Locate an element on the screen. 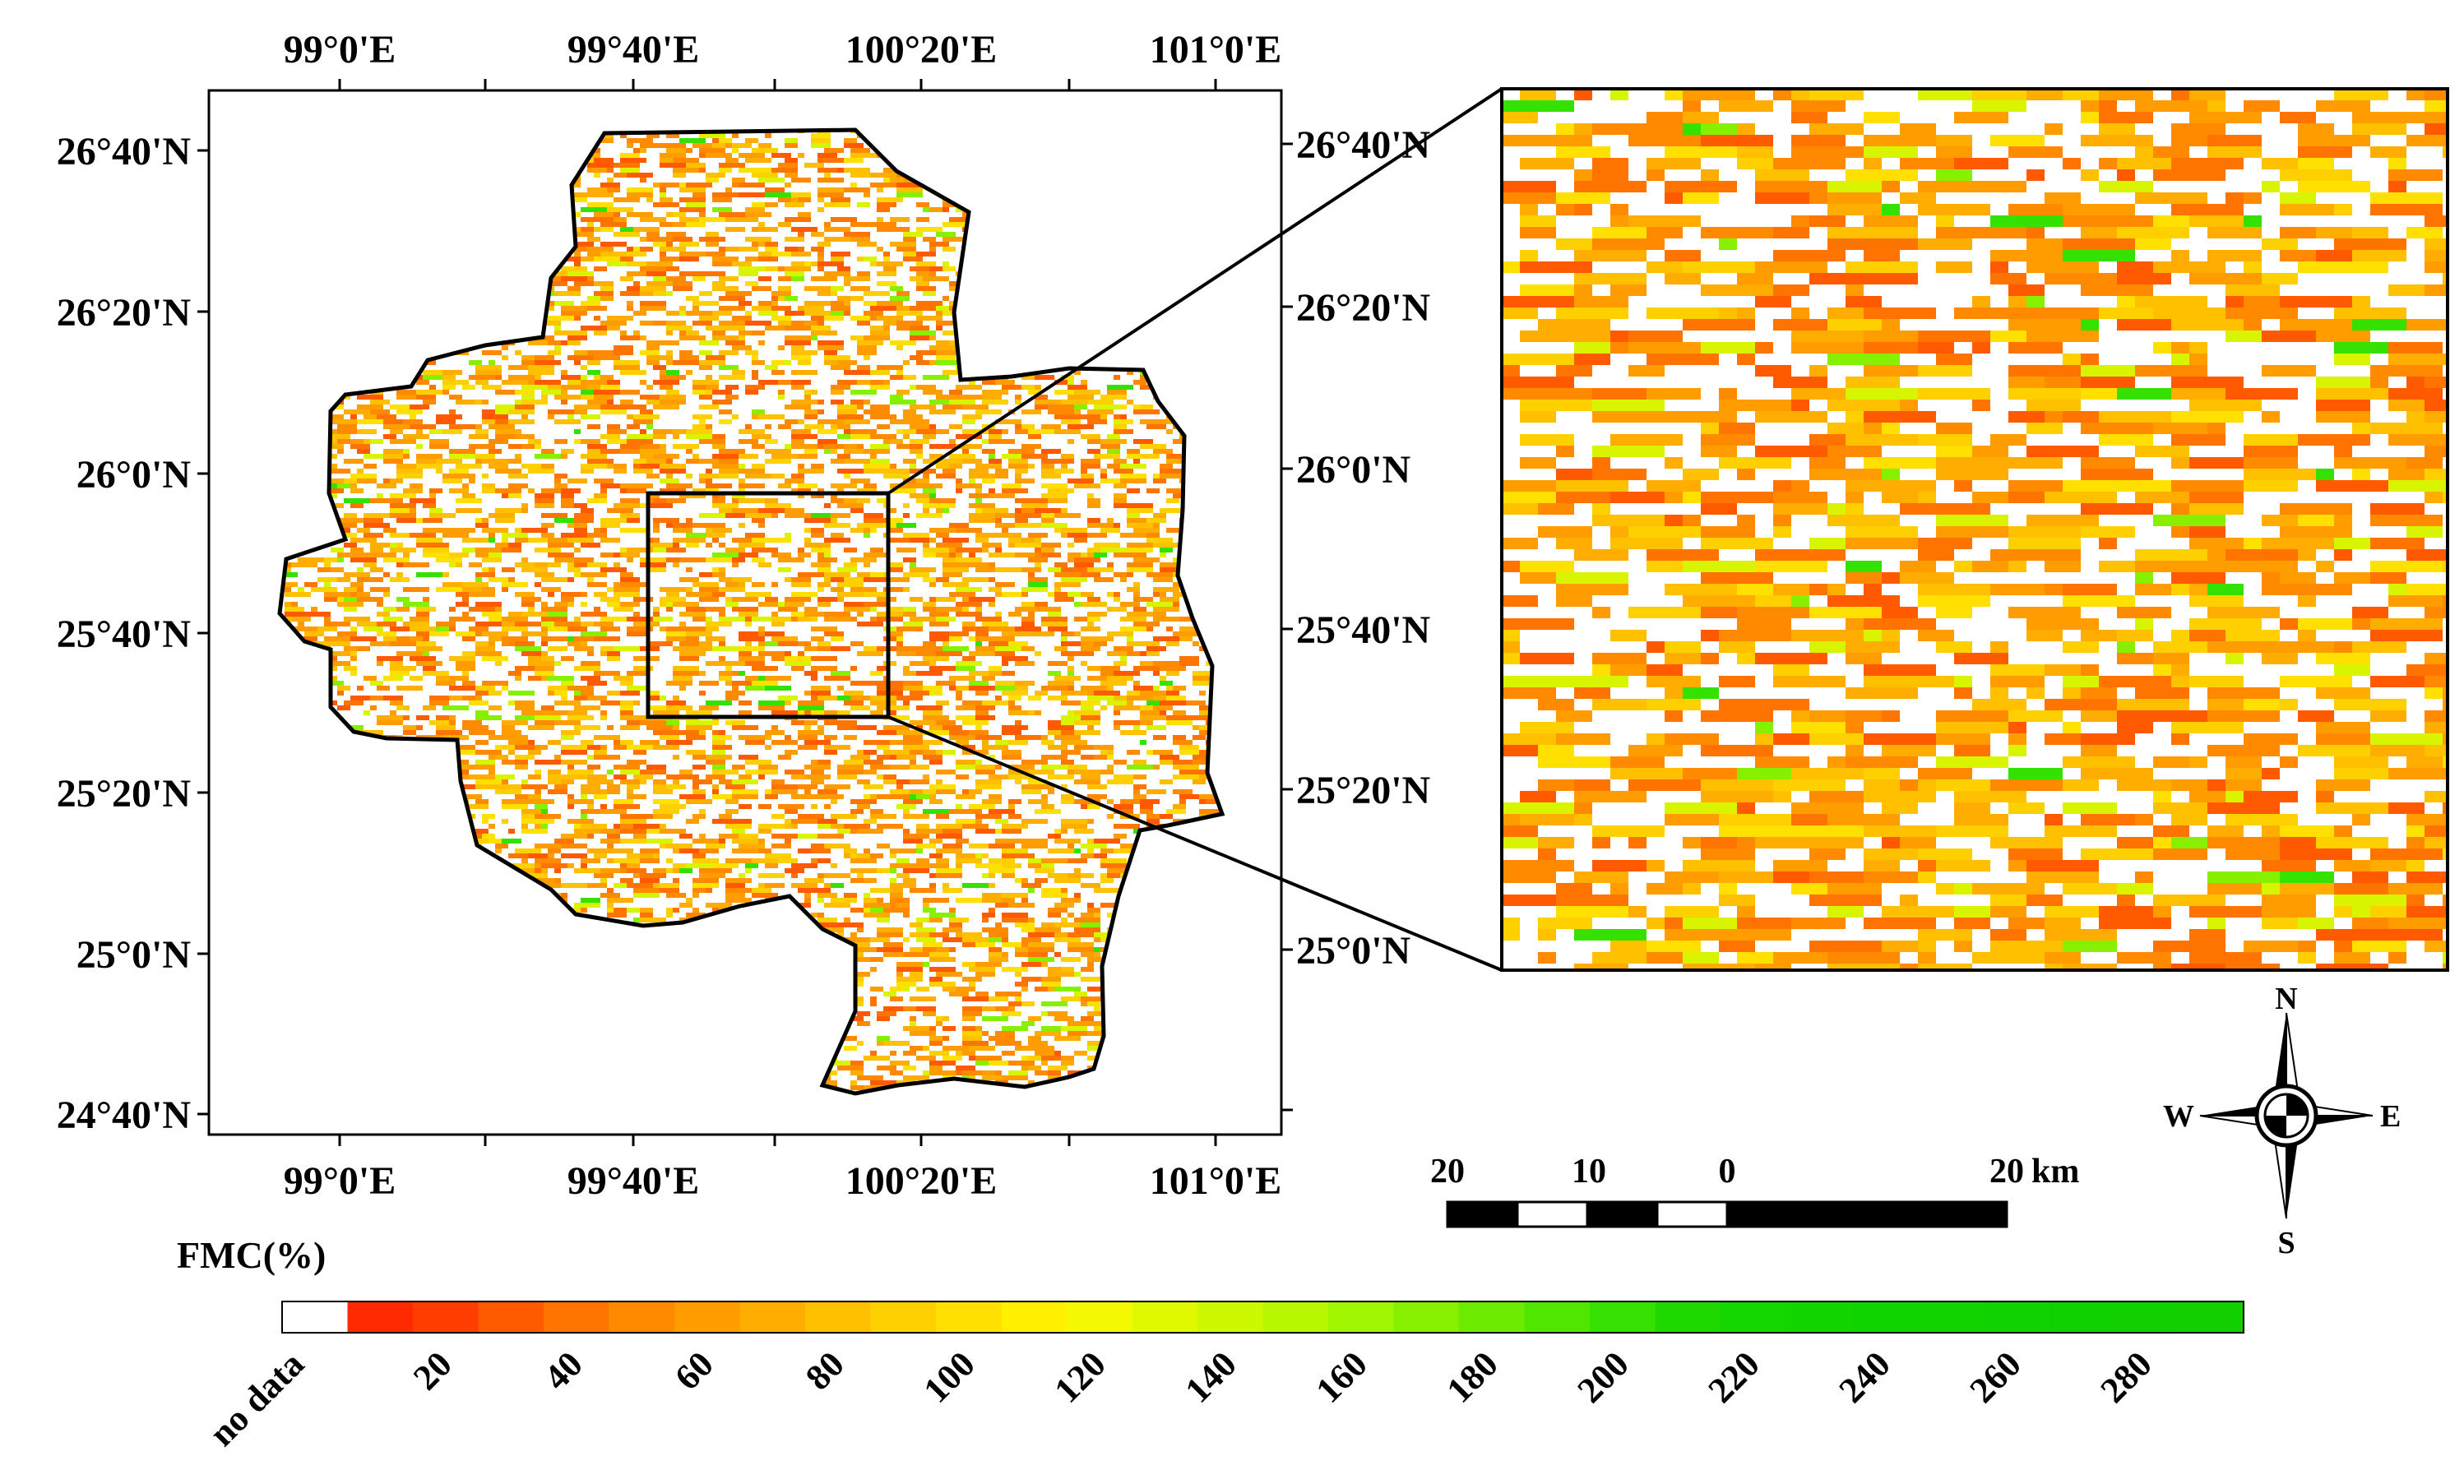 The width and height of the screenshot is (2464, 1484). legend-tick-label: 20 is located at coordinates (432, 1371).